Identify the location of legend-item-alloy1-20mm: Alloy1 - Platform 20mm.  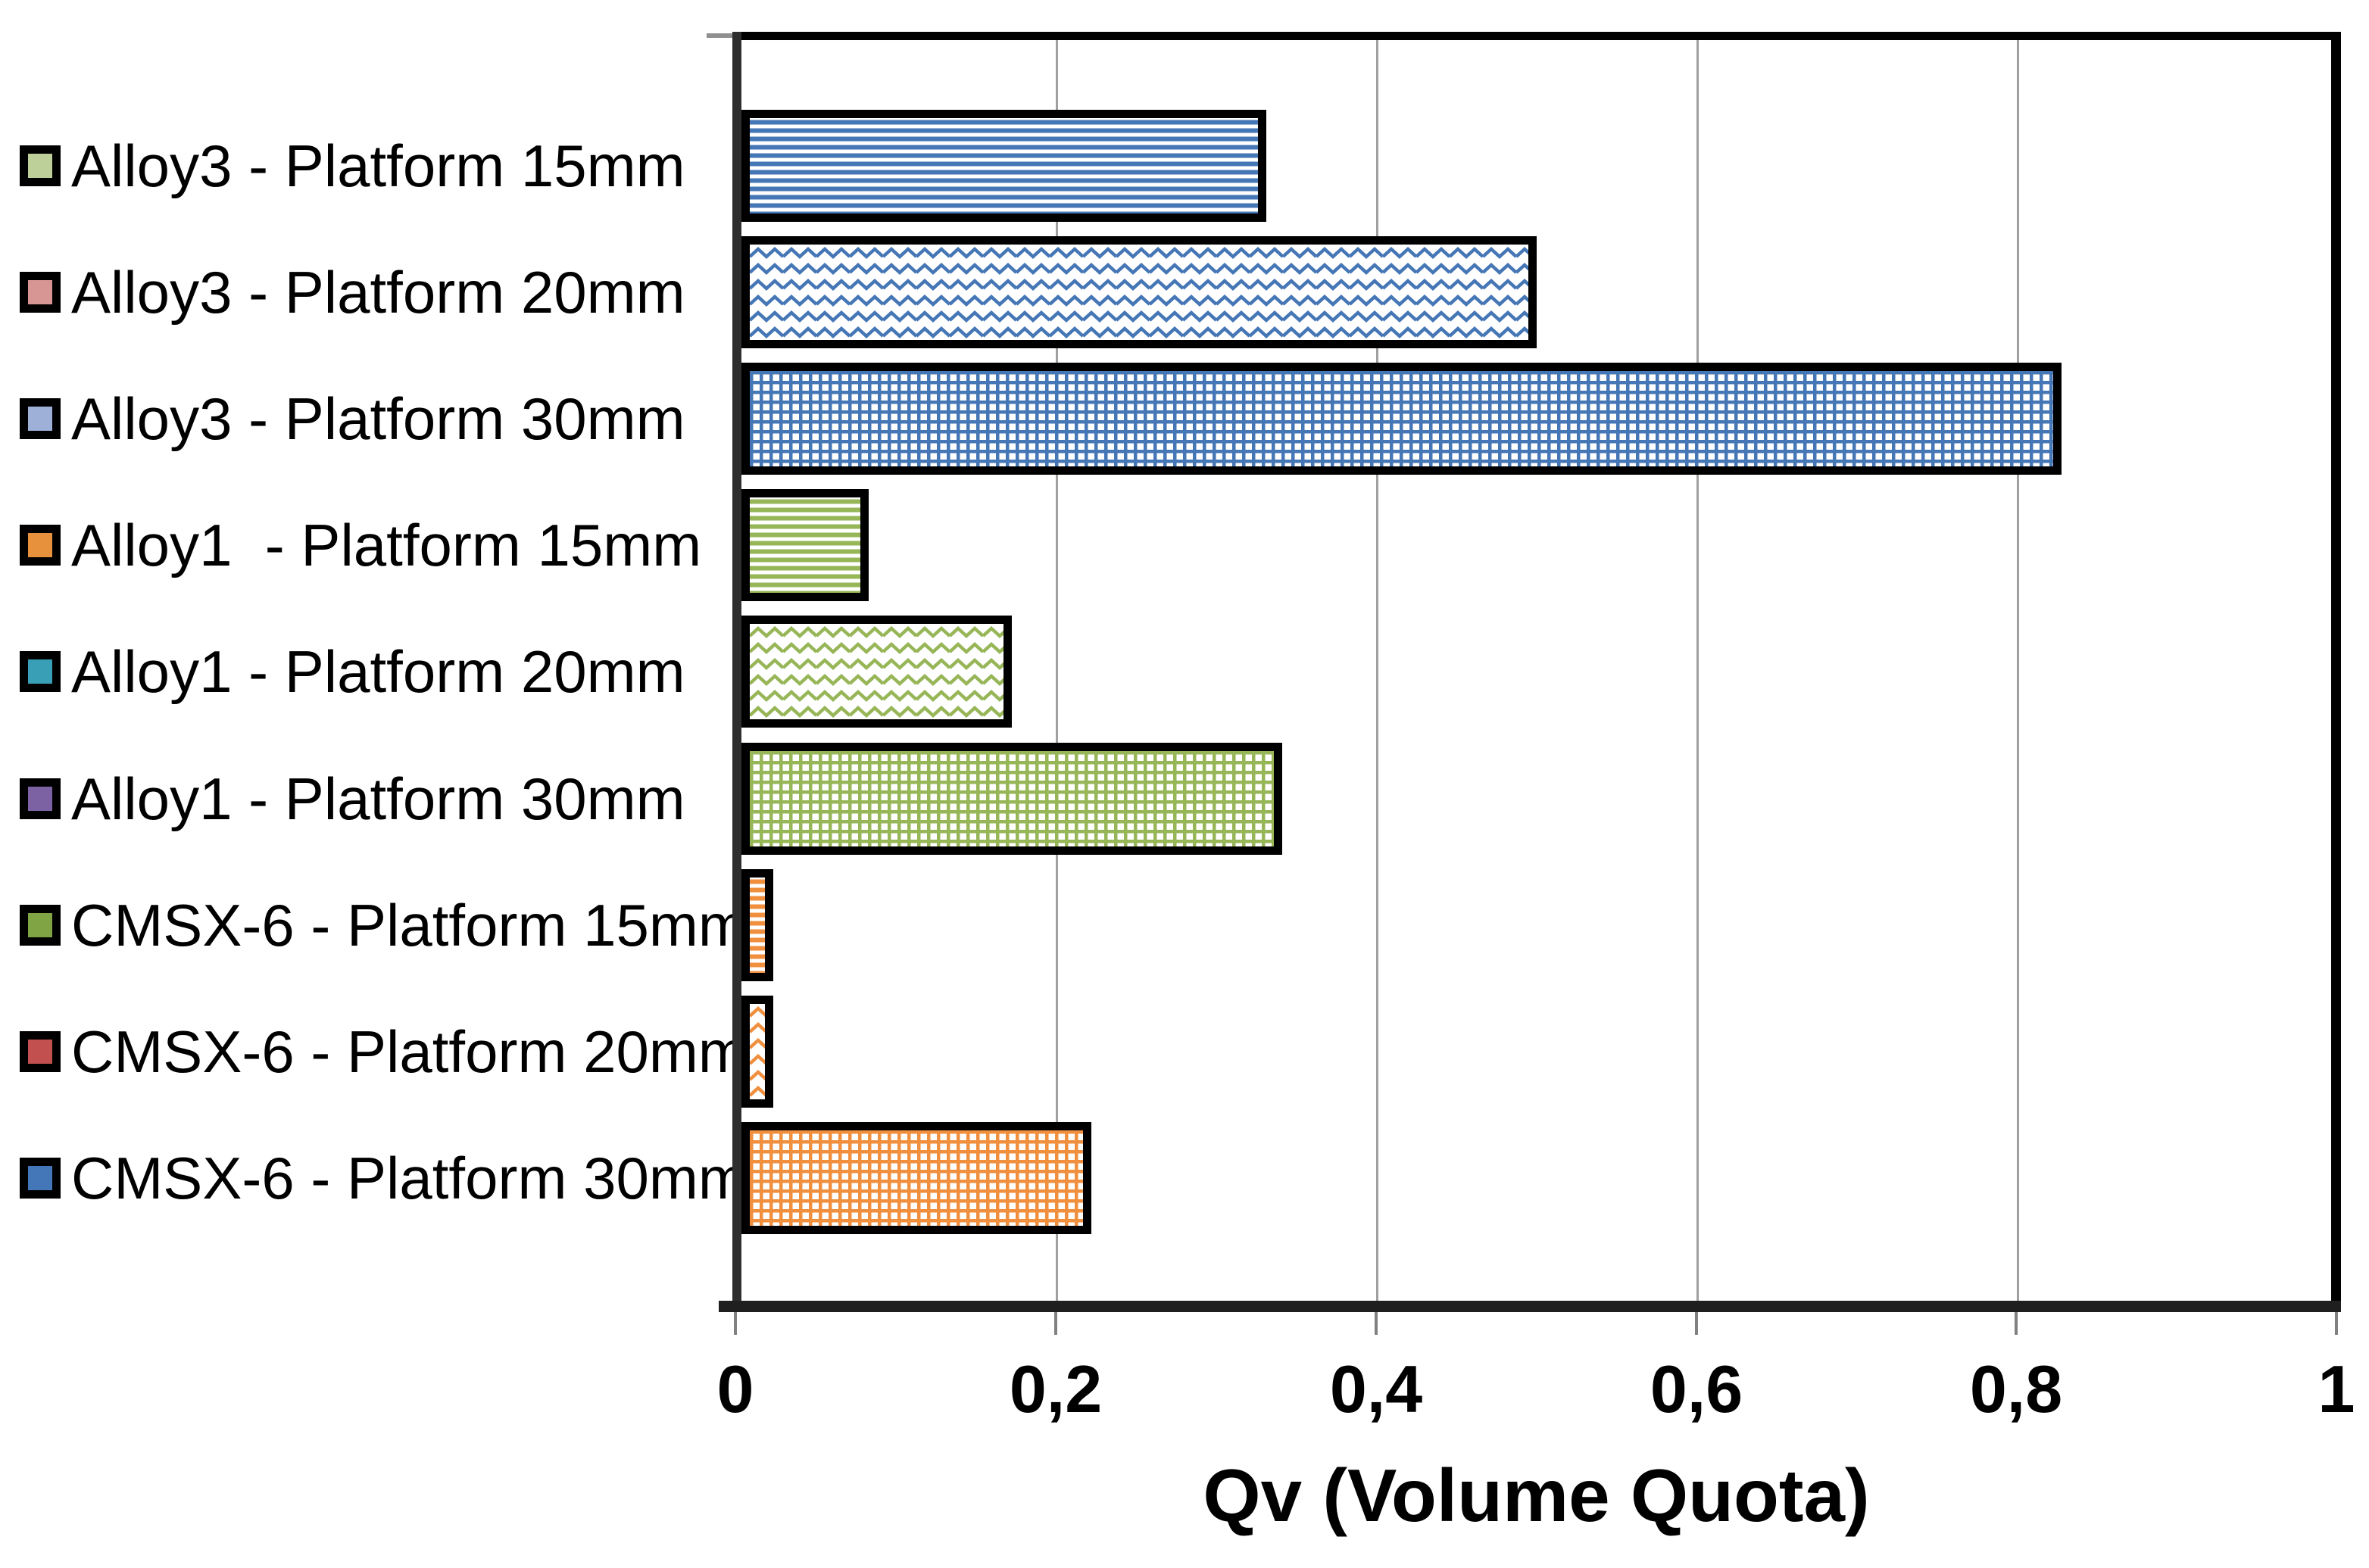
(352, 671).